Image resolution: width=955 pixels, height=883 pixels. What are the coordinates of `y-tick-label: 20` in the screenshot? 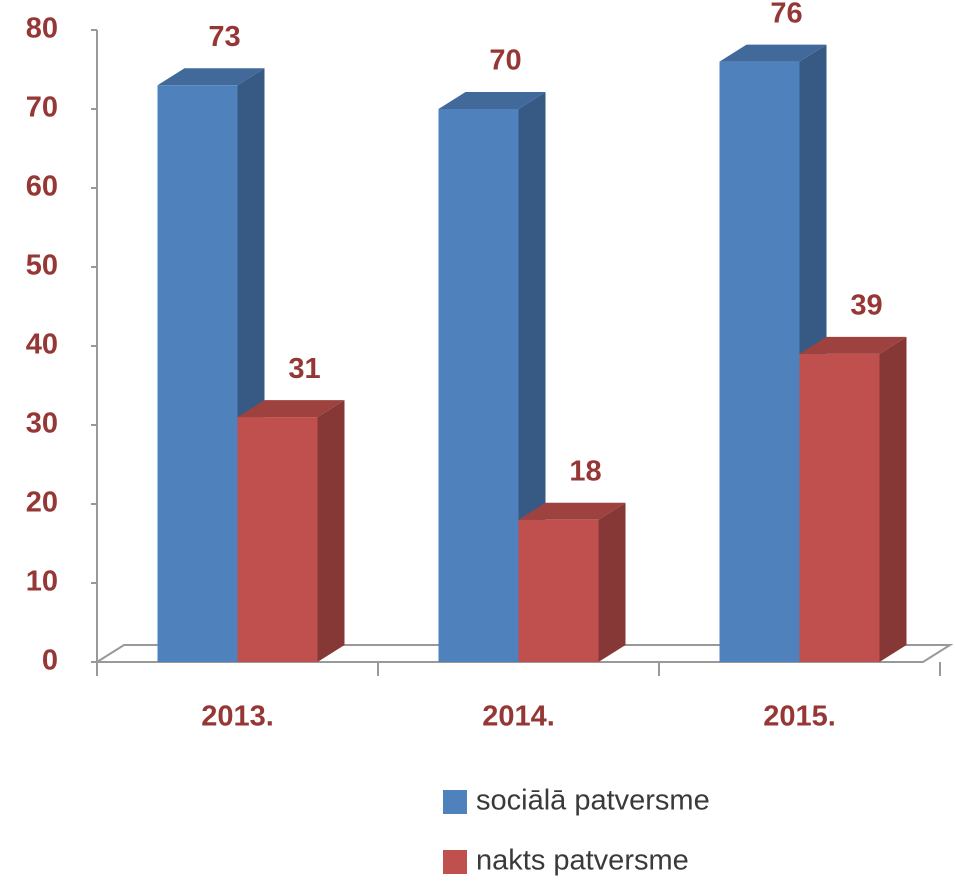 It's located at (42, 503).